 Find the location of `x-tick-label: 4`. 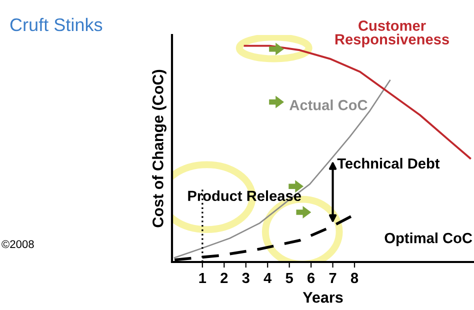

x-tick-label: 4 is located at coordinates (268, 277).